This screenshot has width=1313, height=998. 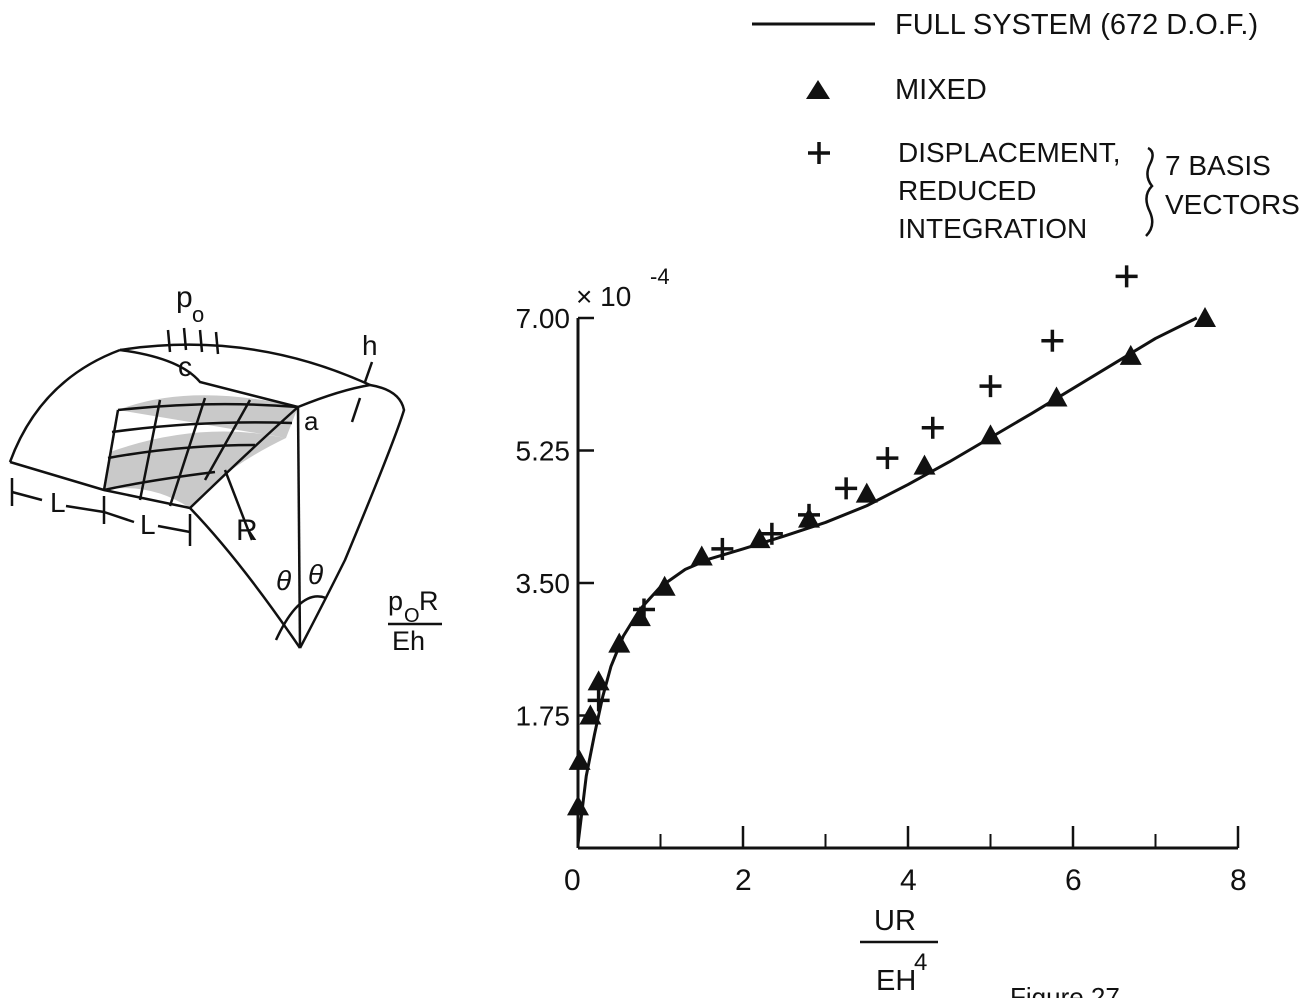 I want to click on legend-basis-line2: VECTORS, so click(x=1232, y=204).